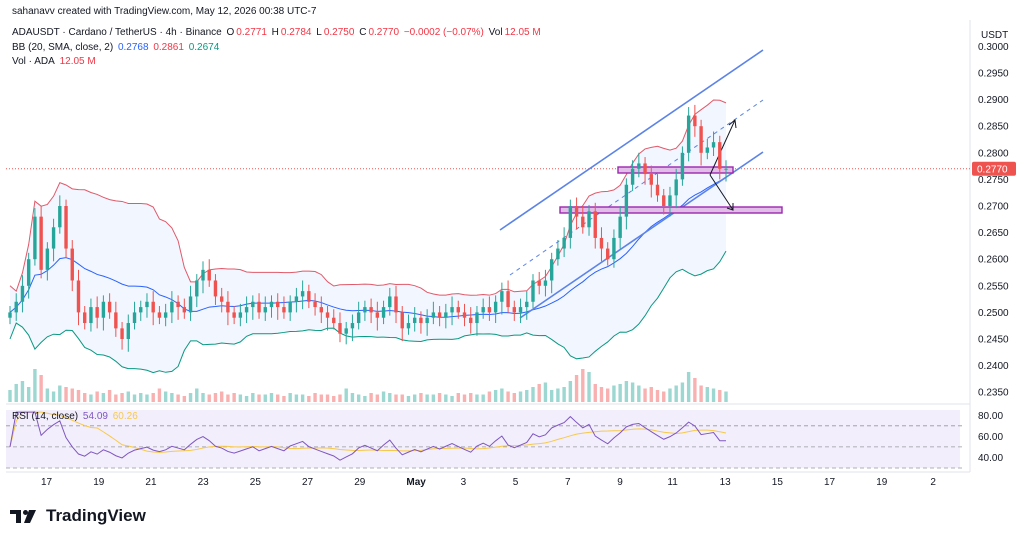  I want to click on price-tick: 0.2550, so click(993, 286).